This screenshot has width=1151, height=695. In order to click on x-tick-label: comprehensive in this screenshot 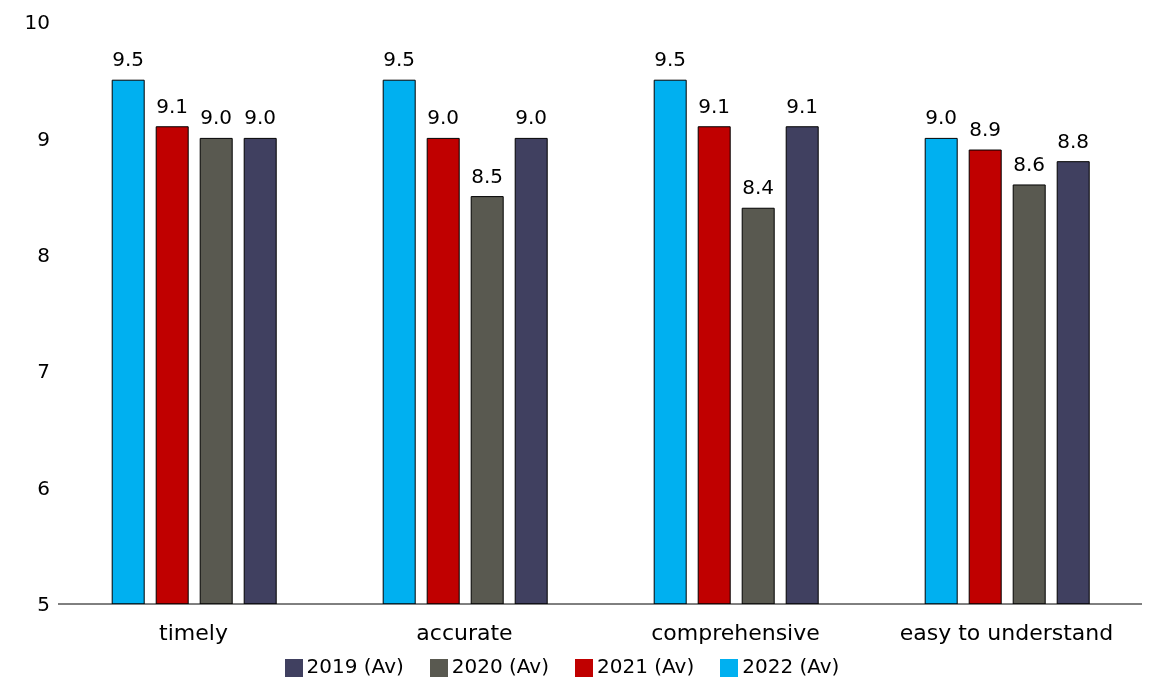, I will do `click(735, 632)`.